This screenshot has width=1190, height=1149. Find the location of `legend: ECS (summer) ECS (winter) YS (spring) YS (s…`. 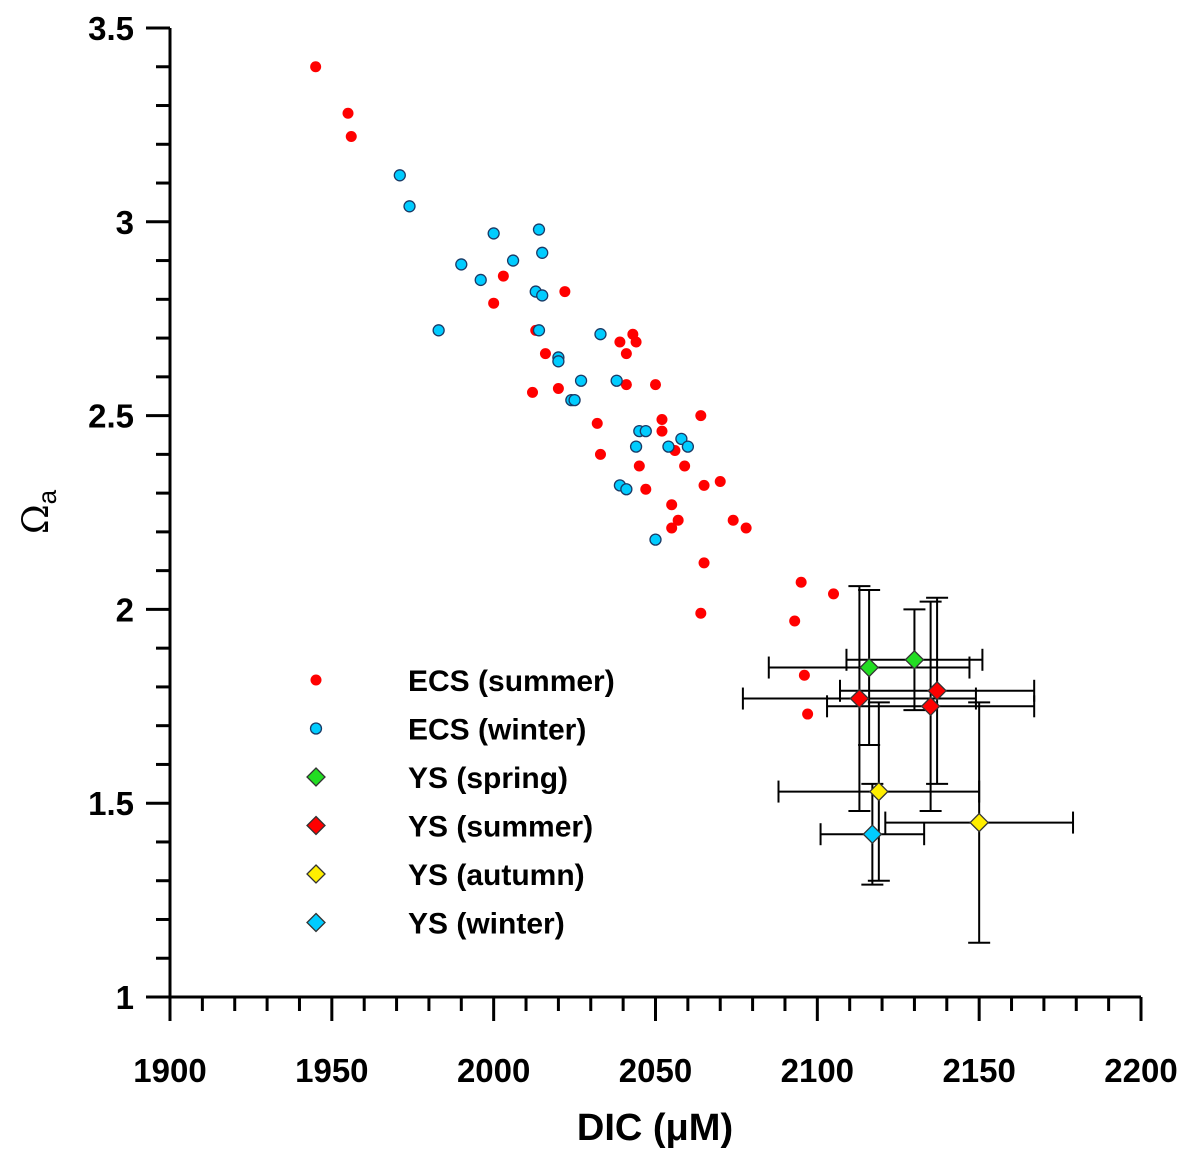

legend: ECS (summer) ECS (winter) YS (spring) YS (s… is located at coordinates (460, 803).